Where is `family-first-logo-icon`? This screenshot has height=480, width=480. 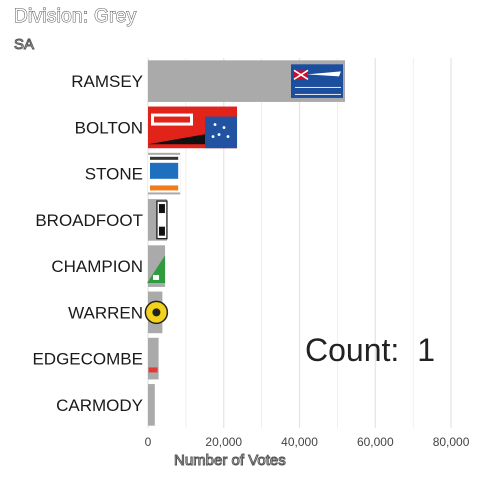 family-first-logo-icon is located at coordinates (156, 312).